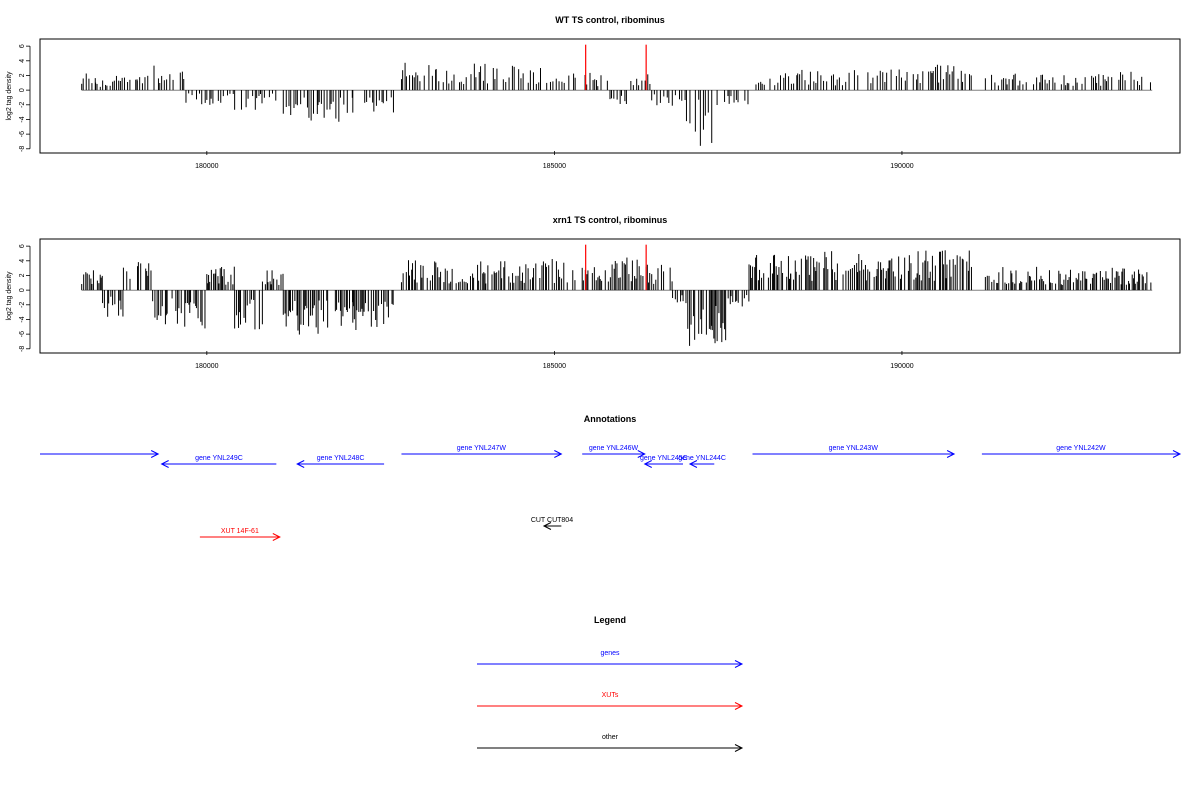  I want to click on annotation-feature: CUT CUT804, so click(552, 523).